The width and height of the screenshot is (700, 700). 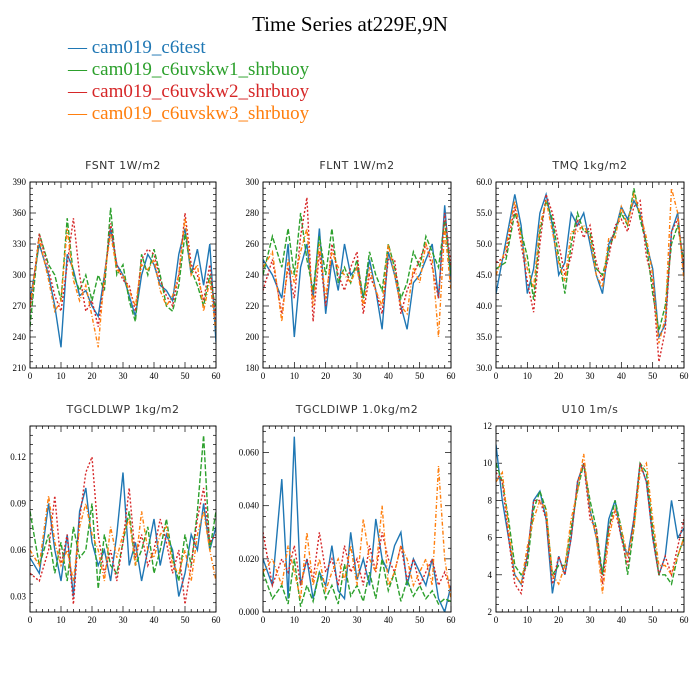 What do you see at coordinates (18, 550) in the screenshot?
I see `y-tick-label: 0.06` at bounding box center [18, 550].